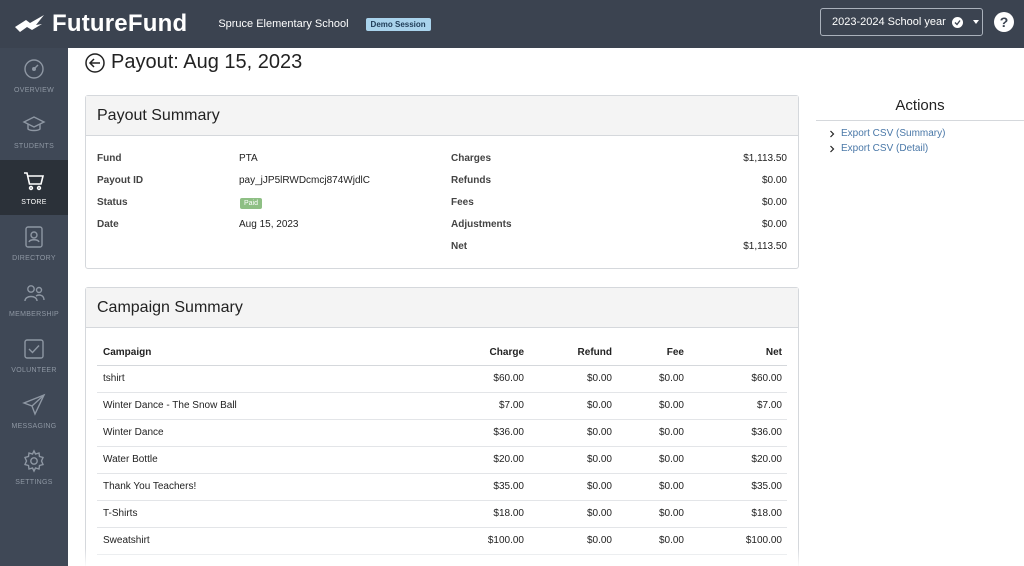  I want to click on actions-title: Actions, so click(920, 105).